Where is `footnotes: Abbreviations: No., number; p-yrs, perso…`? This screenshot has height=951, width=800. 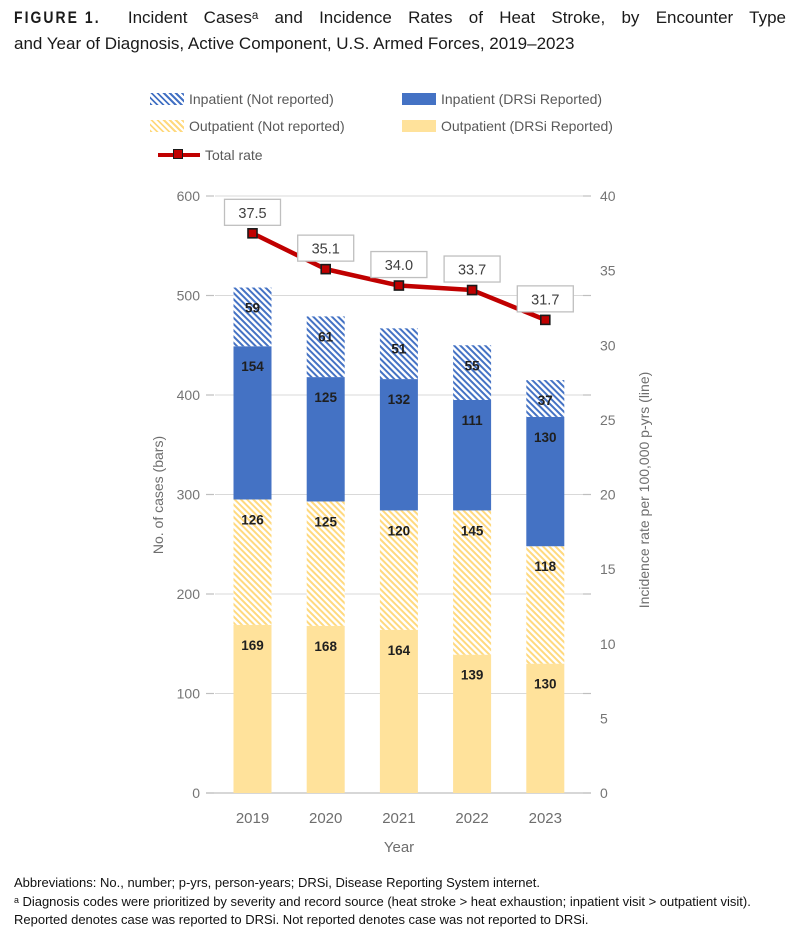
footnotes: Abbreviations: No., number; p-yrs, perso… is located at coordinates (394, 902).